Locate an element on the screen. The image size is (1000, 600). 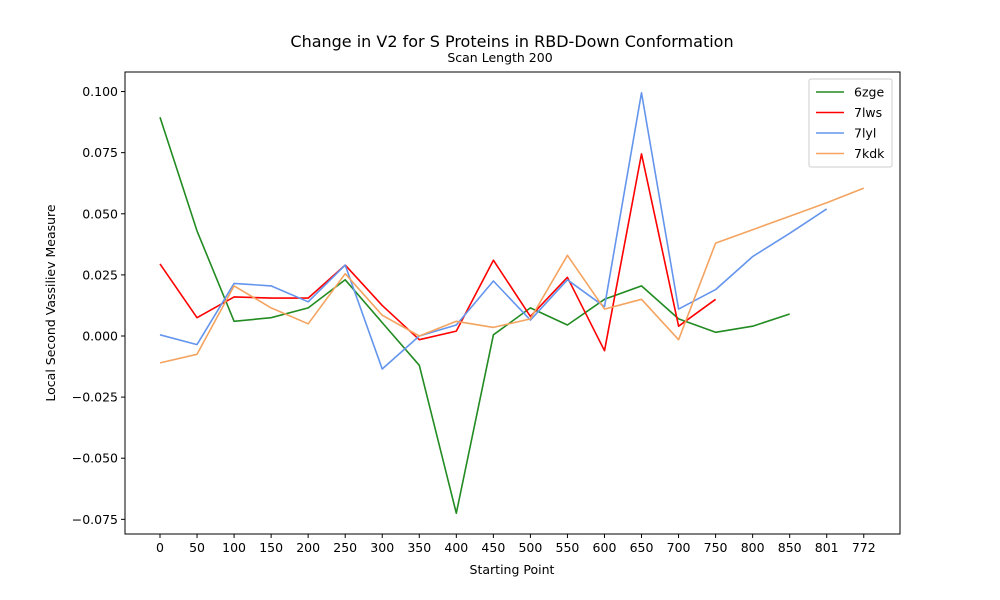
x-tick-label: 400 is located at coordinates (456, 547).